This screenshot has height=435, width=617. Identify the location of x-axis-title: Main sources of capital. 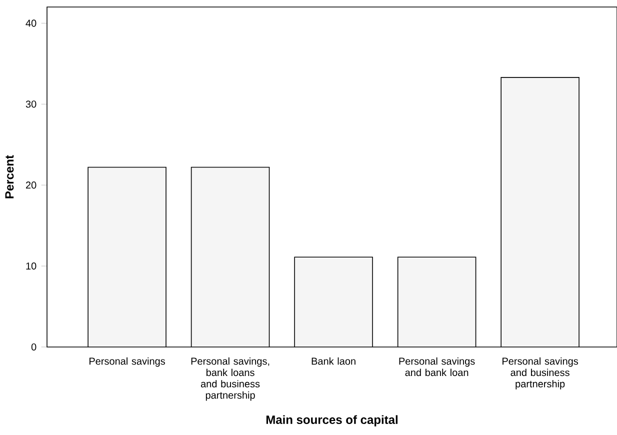
(332, 420).